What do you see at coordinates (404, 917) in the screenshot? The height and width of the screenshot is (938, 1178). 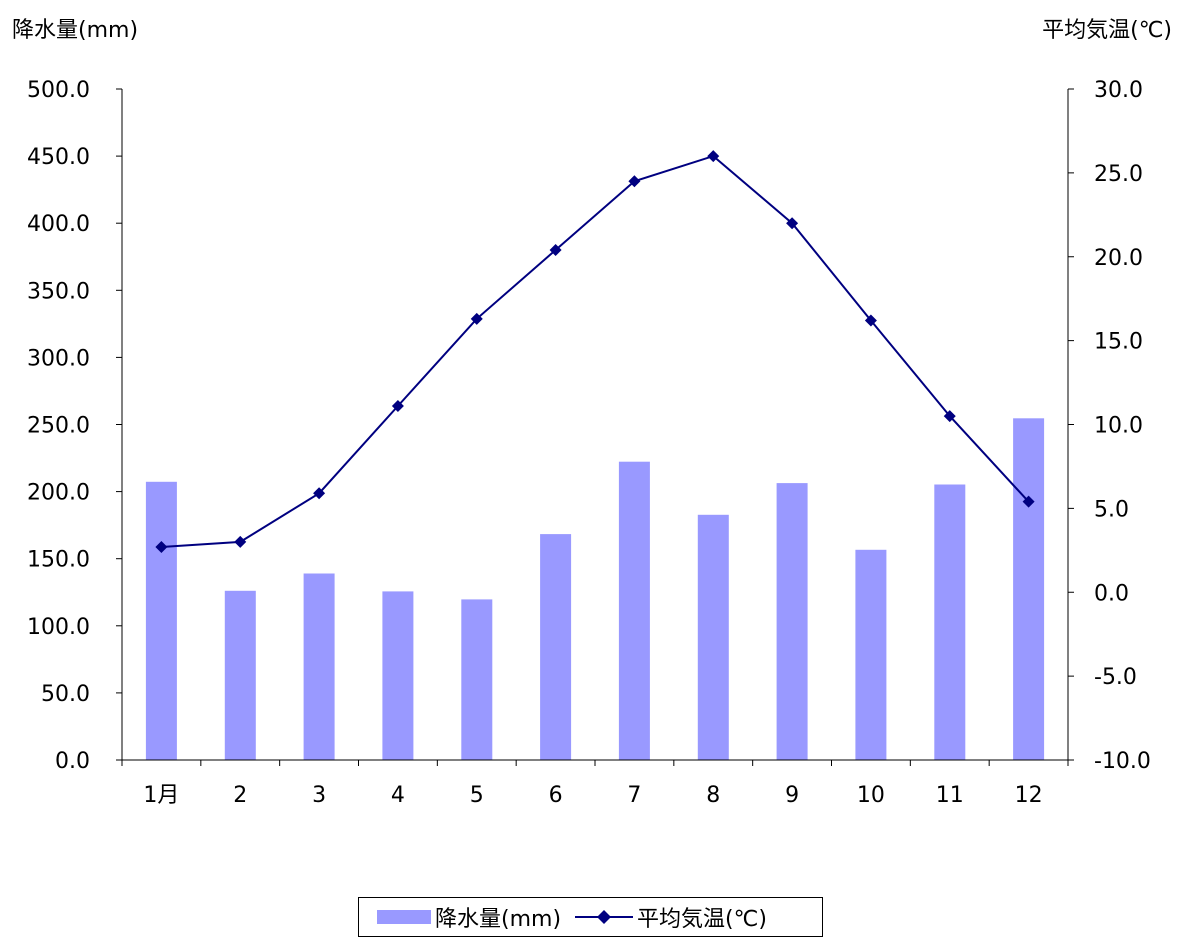 I see `legend-bar-swatch` at bounding box center [404, 917].